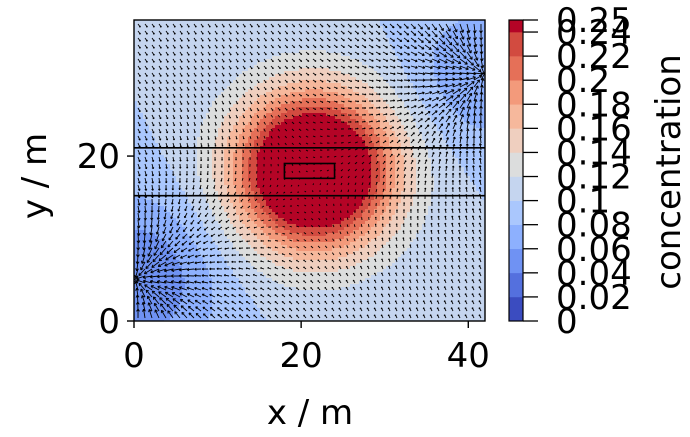 The width and height of the screenshot is (690, 437). What do you see at coordinates (594, 178) in the screenshot?
I see `colorbar-tick-label: 0.12` at bounding box center [594, 178].